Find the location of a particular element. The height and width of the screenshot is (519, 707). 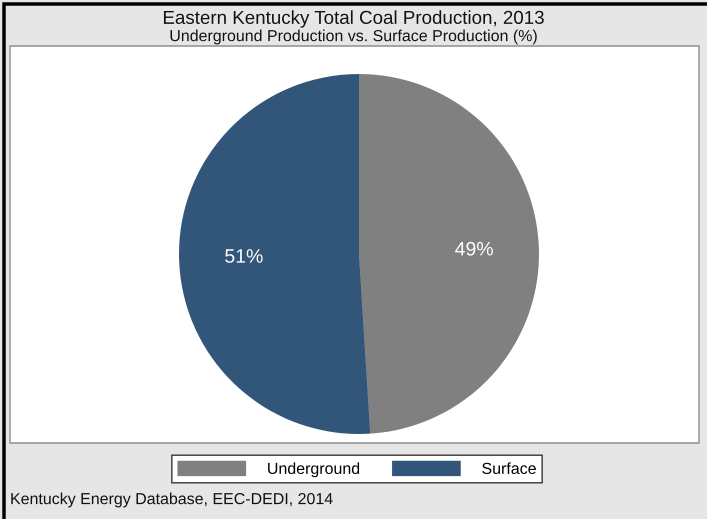

chart-title: Eastern Kentucky Total Coal Production, 2013 is located at coordinates (354, 19).